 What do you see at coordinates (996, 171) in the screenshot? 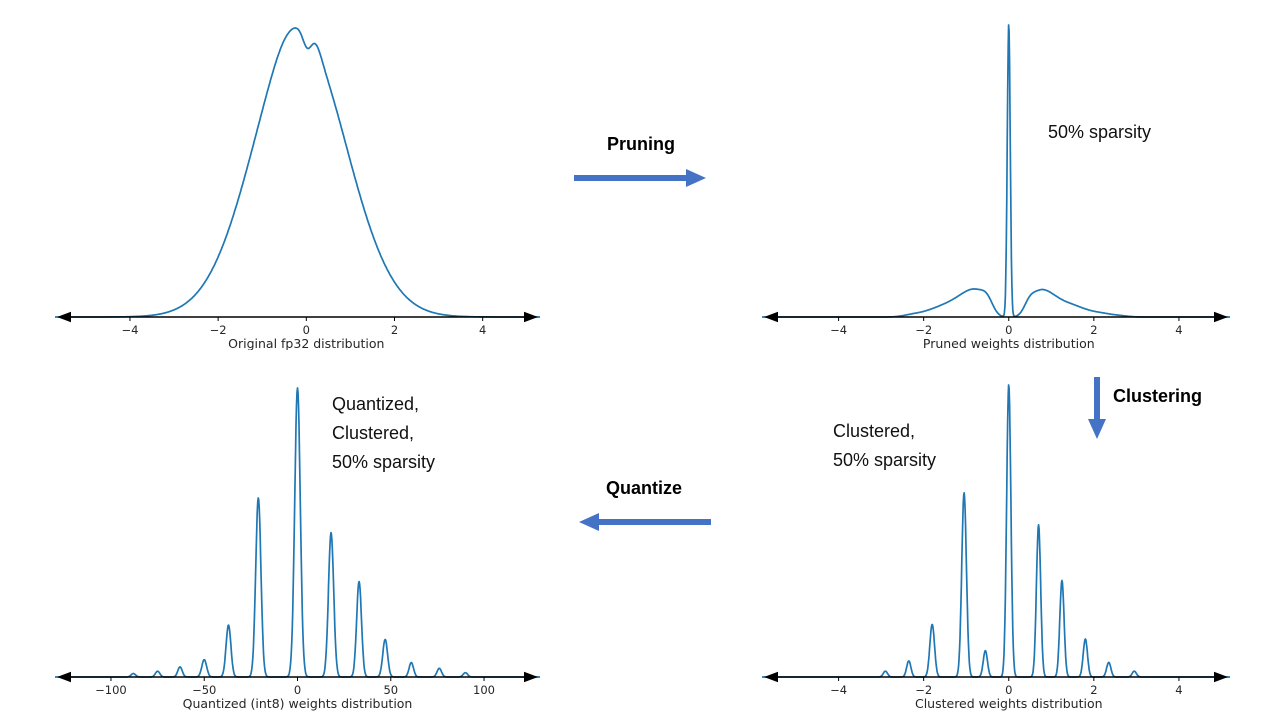
I see `density-curve` at bounding box center [996, 171].